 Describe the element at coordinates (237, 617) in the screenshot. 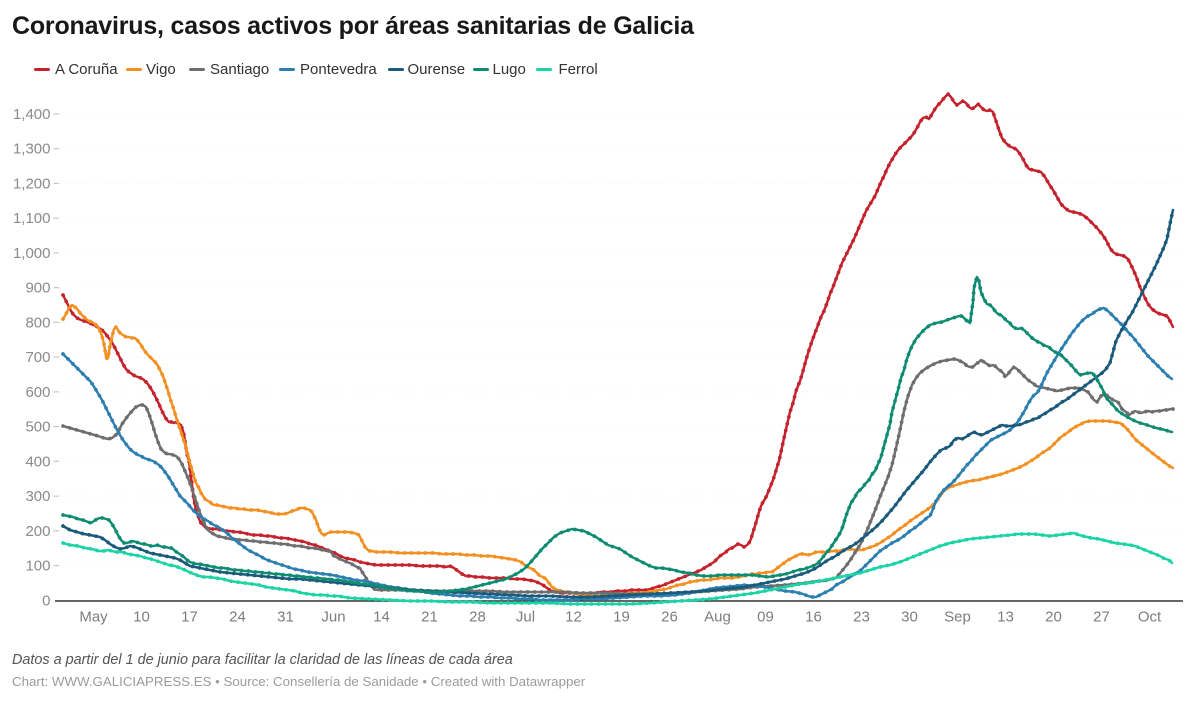

I see `svg-text: 24` at that location.